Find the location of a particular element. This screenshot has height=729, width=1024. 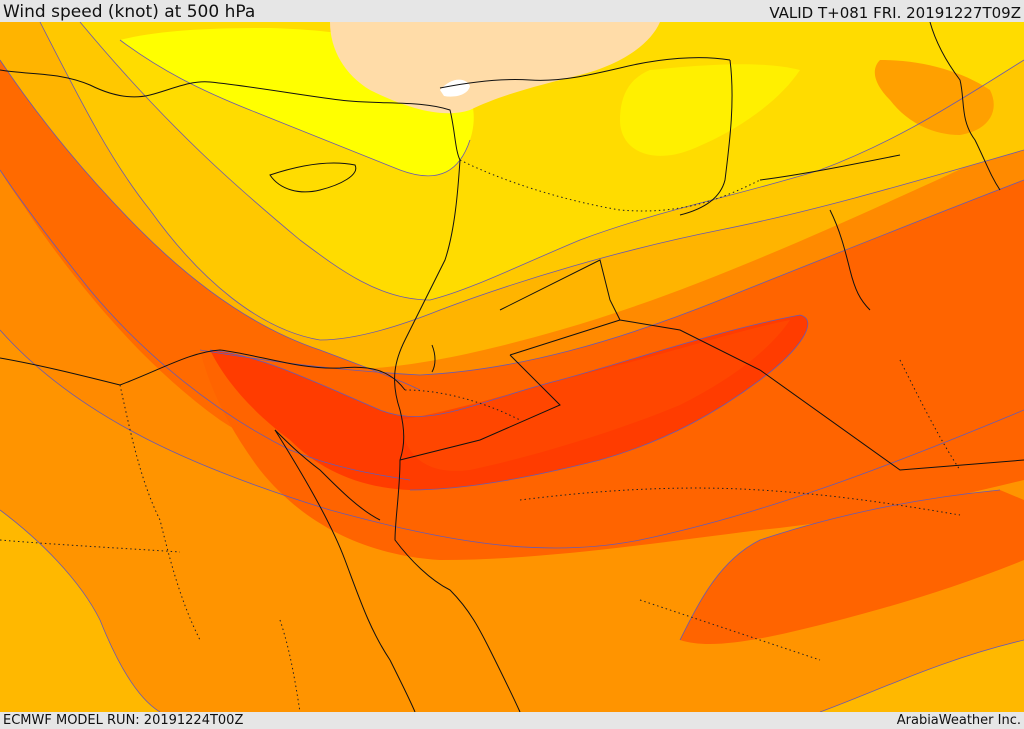

coastline-cyprus is located at coordinates (313, 177).